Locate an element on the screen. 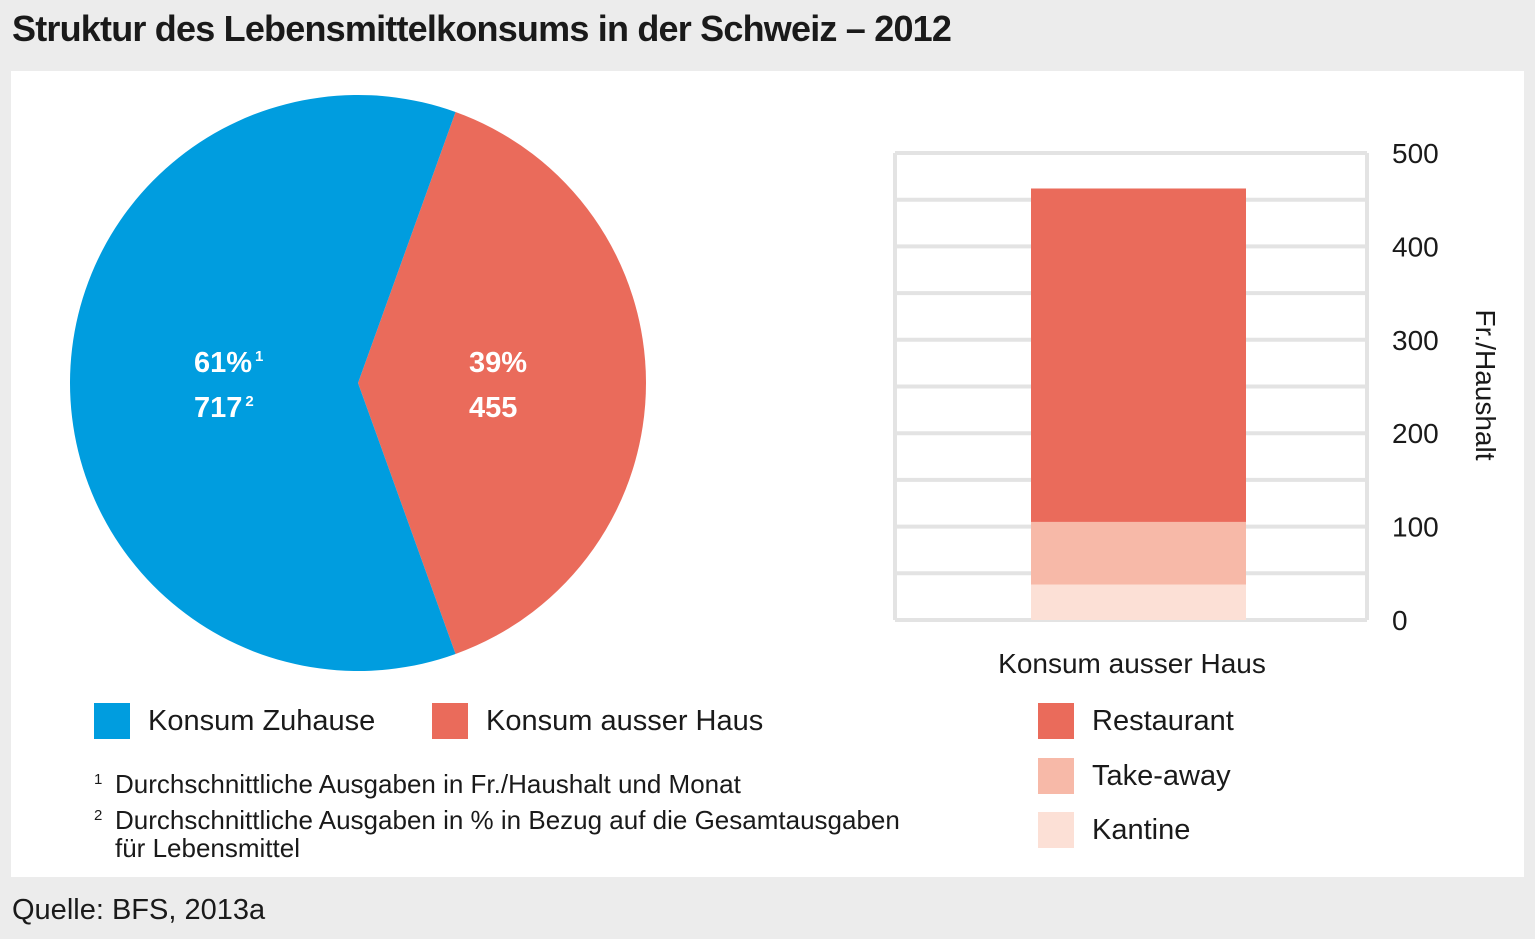 The width and height of the screenshot is (1535, 939). bar-chart-y-ticks: 0 100 200 300 400 500 is located at coordinates (1415, 387).